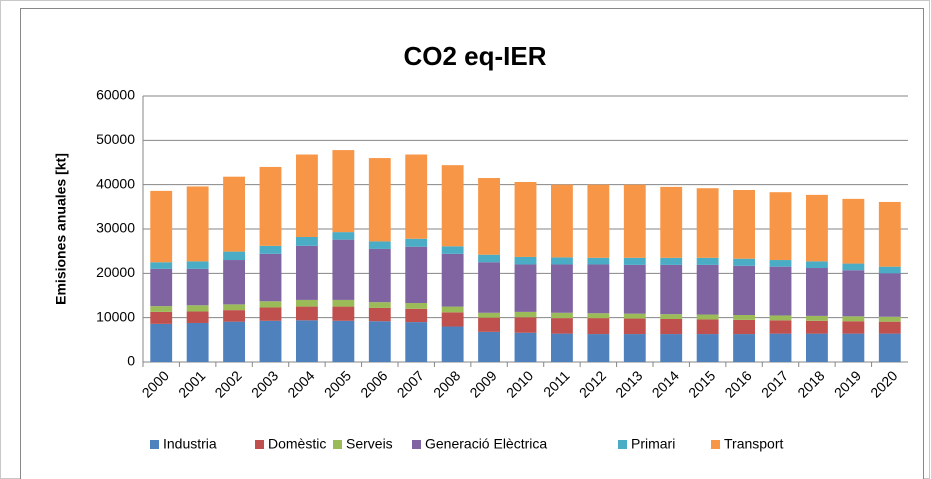  I want to click on chart-title: CO2 eq-IER, so click(474, 56).